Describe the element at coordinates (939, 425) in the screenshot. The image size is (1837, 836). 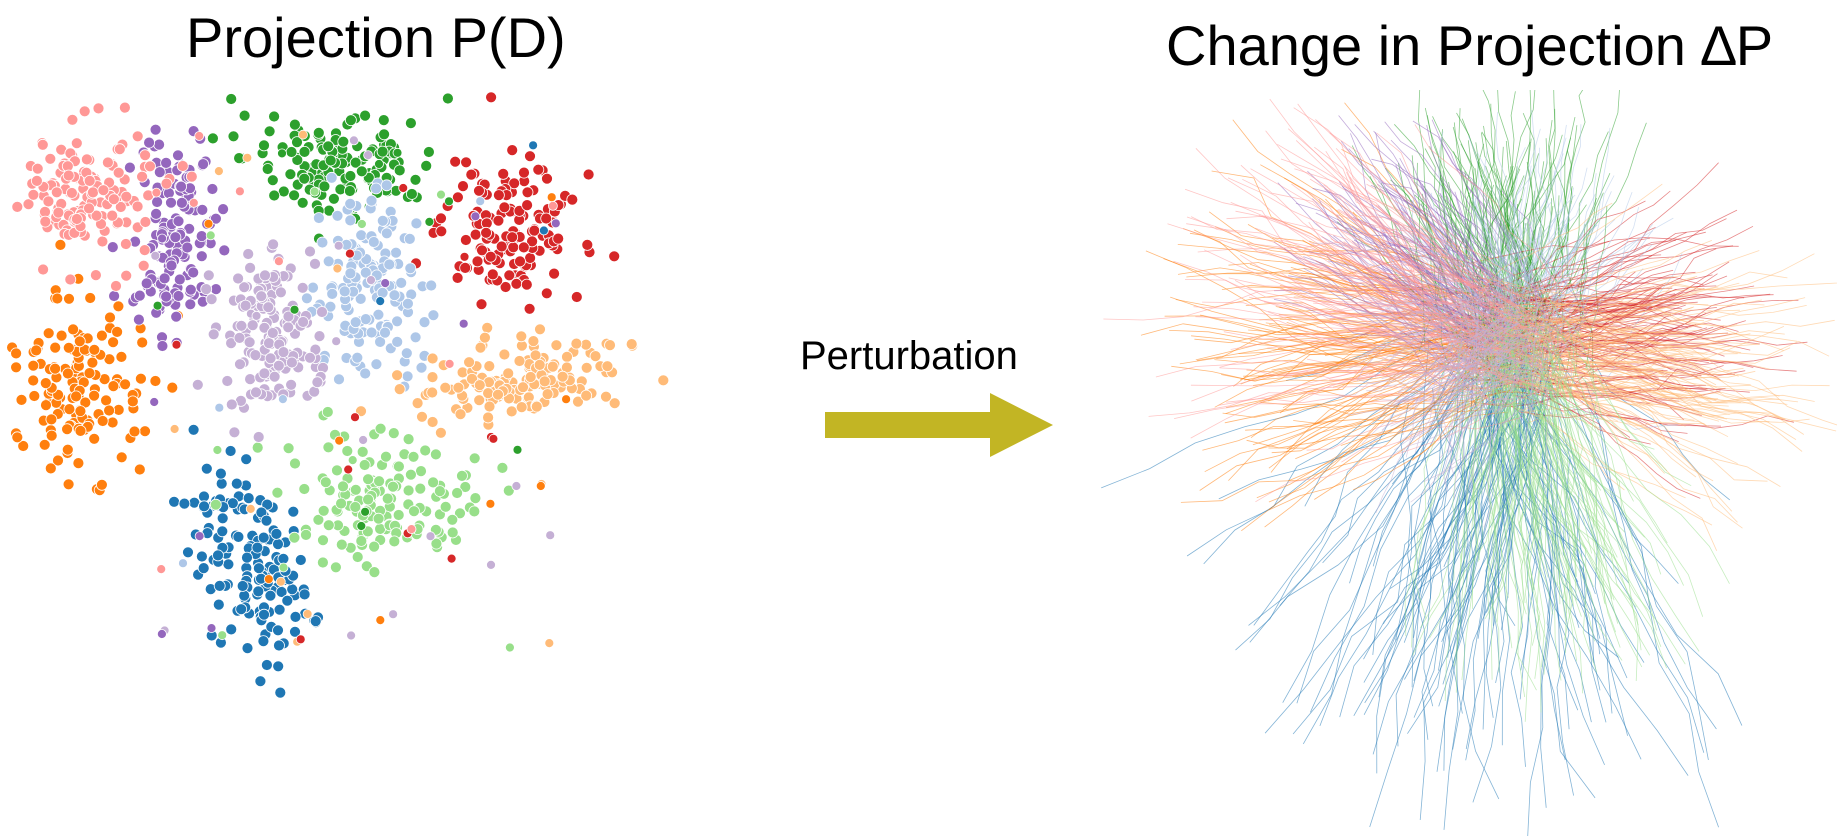
I see `perturbation-arrow` at that location.